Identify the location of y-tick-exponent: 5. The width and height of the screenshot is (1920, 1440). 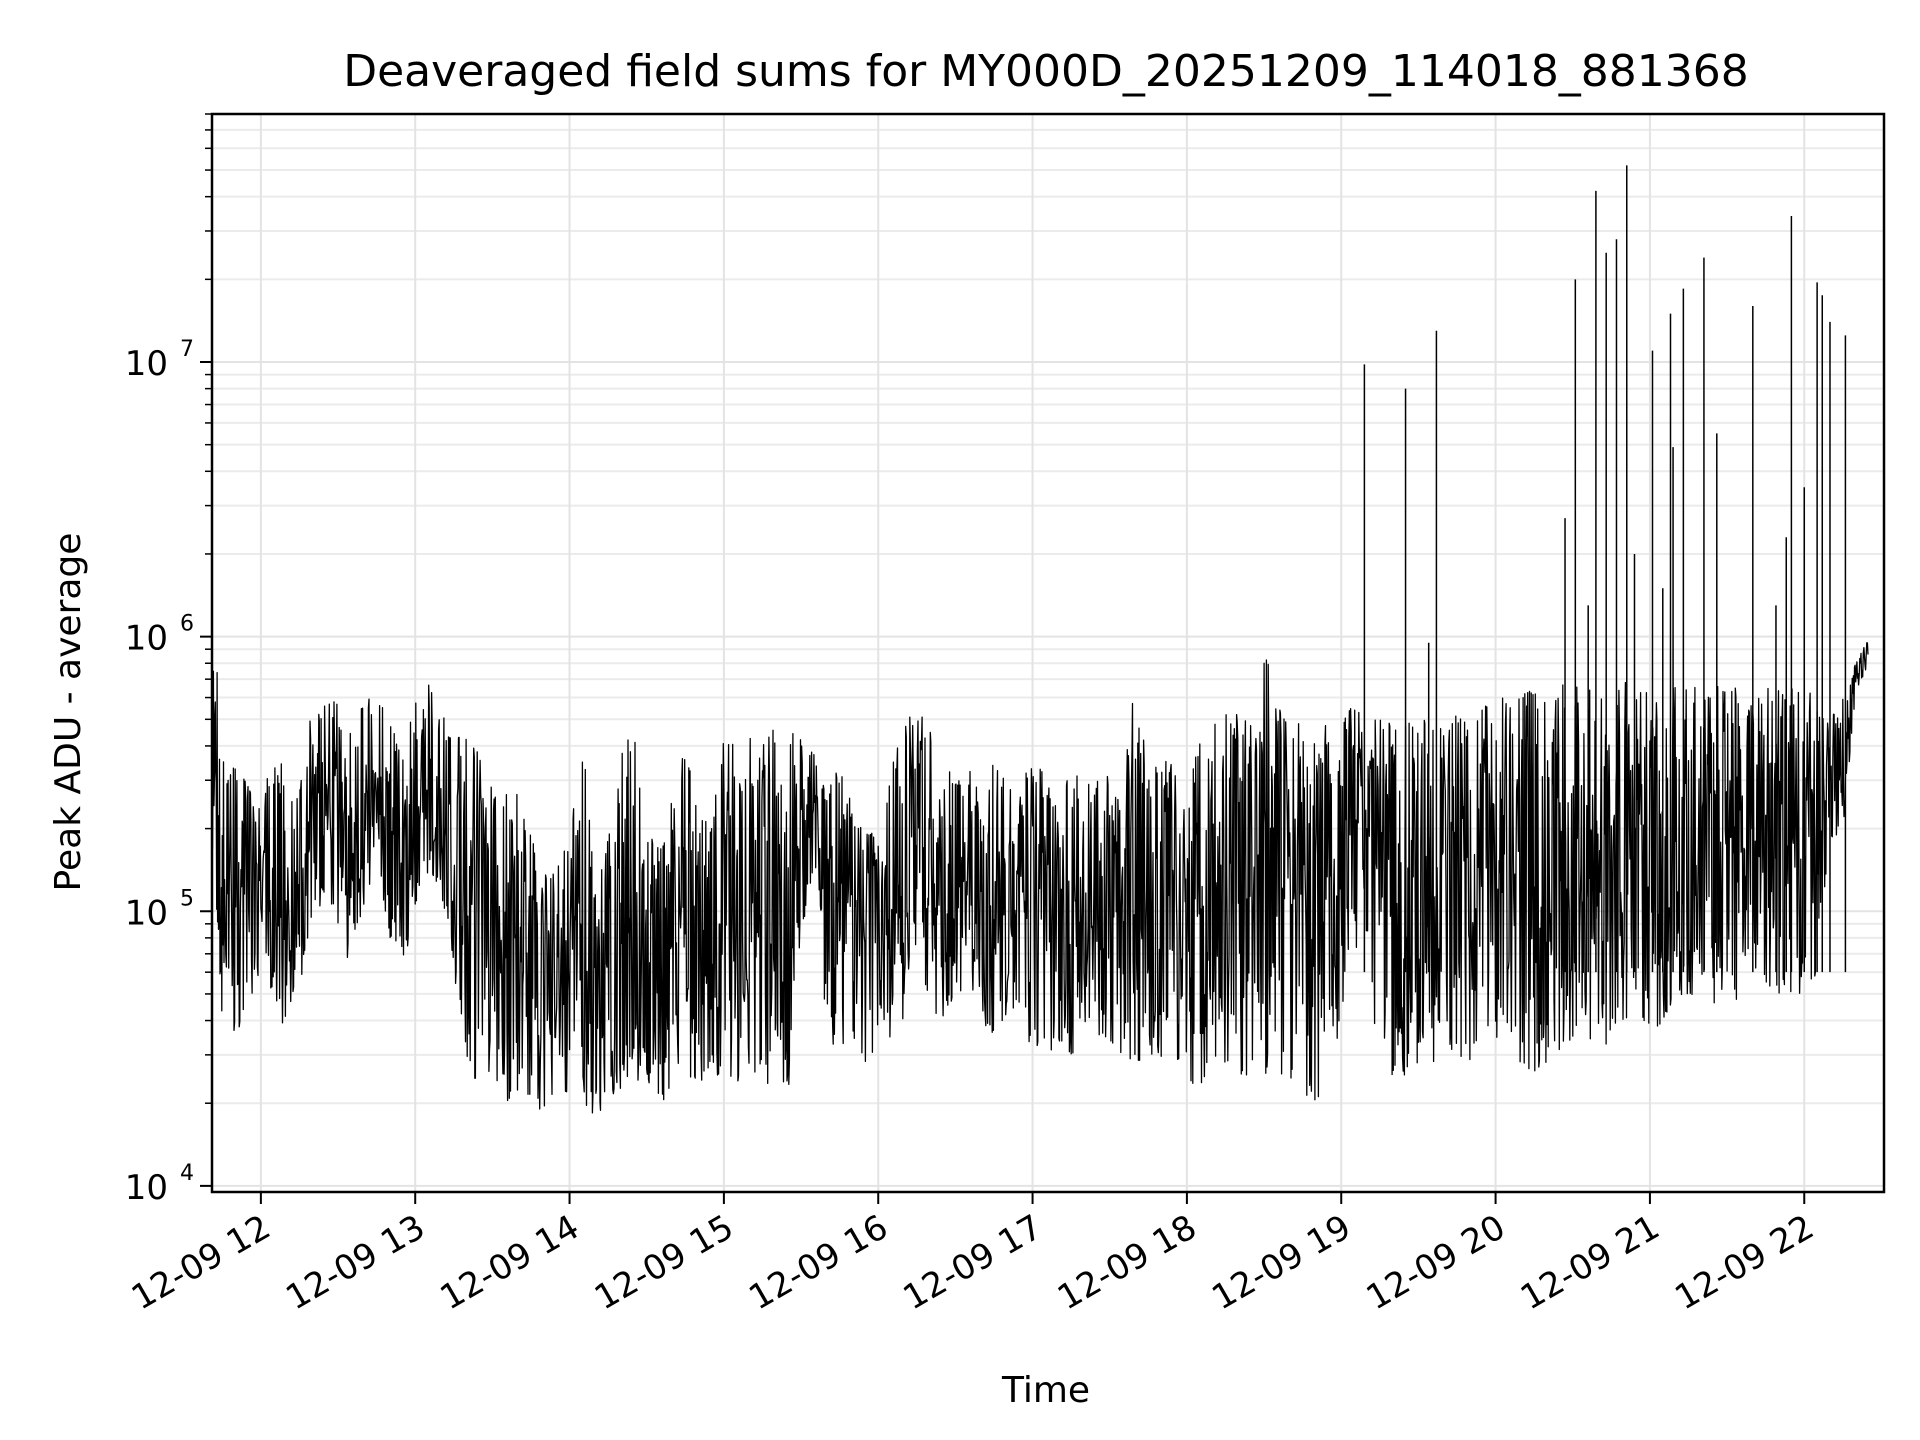
(187, 898).